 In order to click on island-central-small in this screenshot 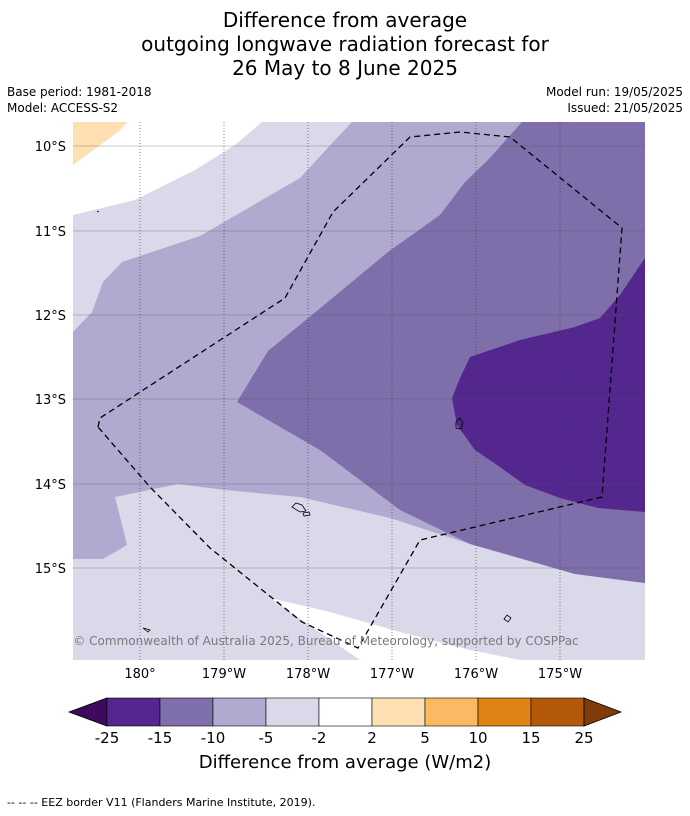, I will do `click(306, 514)`.